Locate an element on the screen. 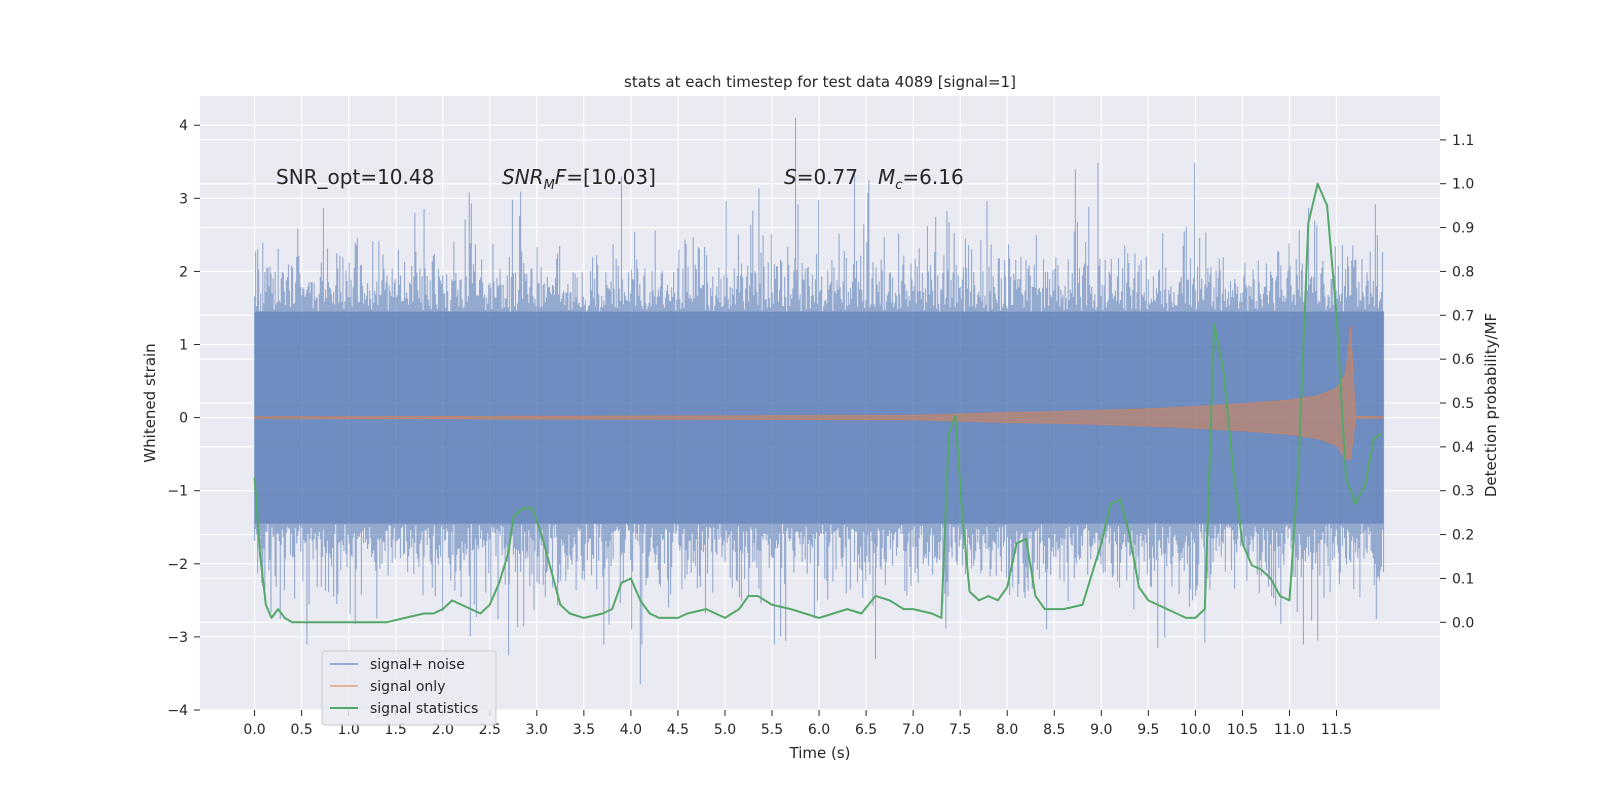  x-tick-label: 7.0 is located at coordinates (913, 730).